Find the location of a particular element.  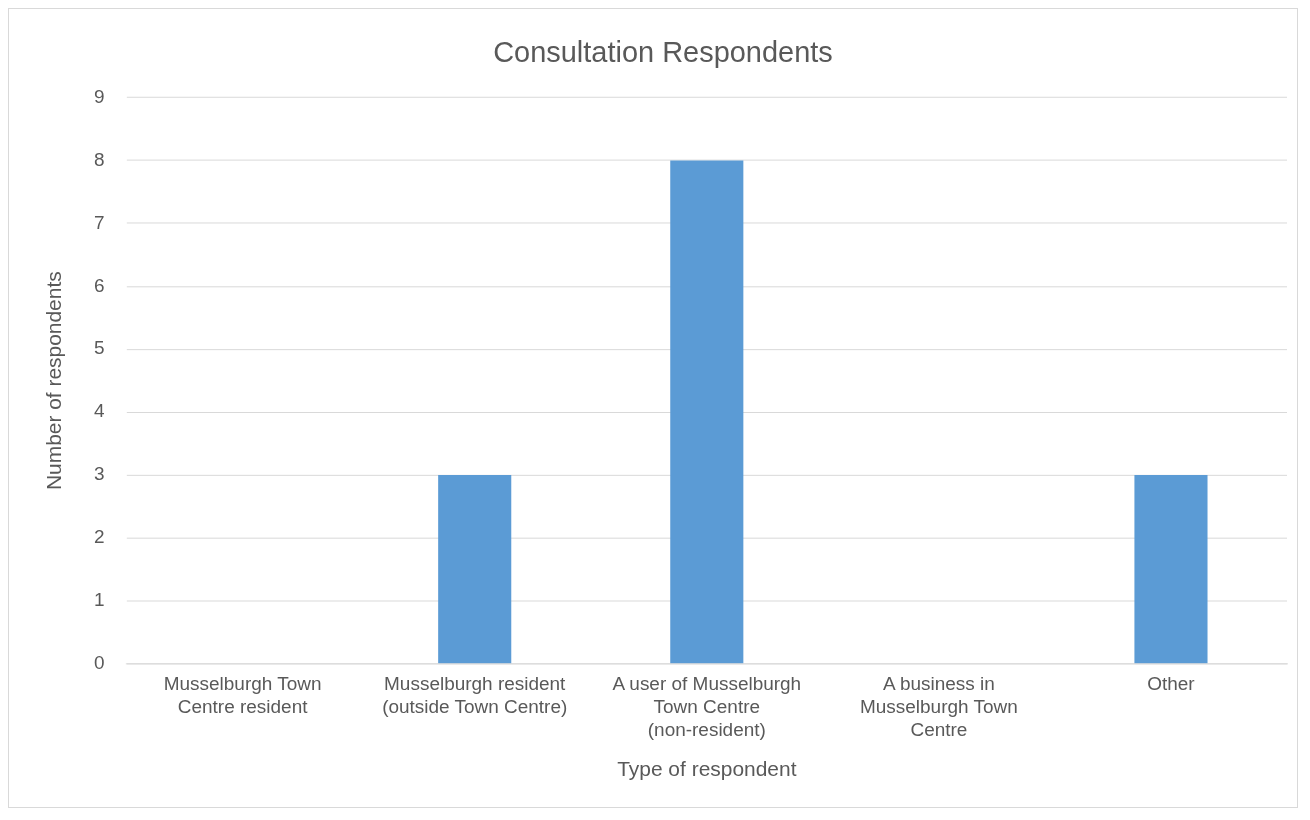

x-axis-title: Type of respondent is located at coordinates (707, 769).